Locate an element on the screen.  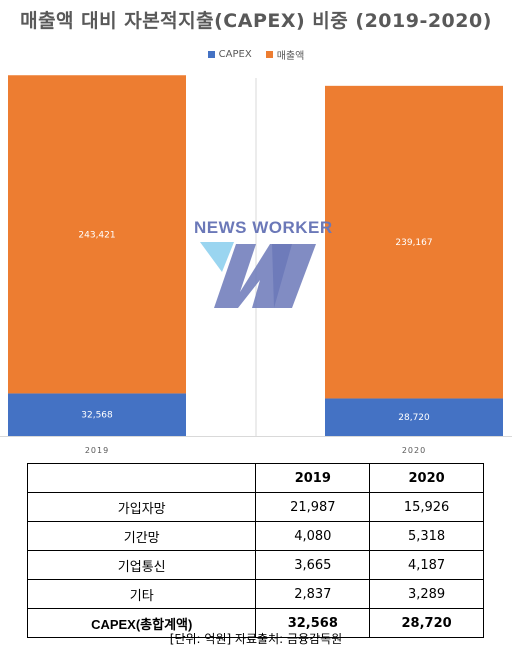
table-cell: 4,187 is located at coordinates (426, 565).